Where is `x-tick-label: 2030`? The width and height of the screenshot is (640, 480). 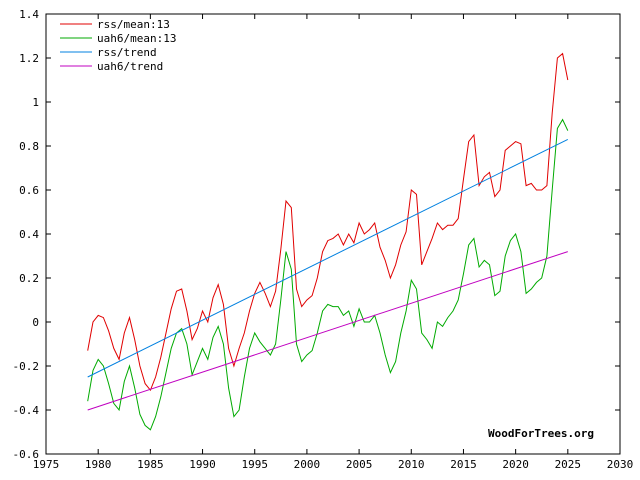 x-tick-label: 2030 is located at coordinates (620, 464).